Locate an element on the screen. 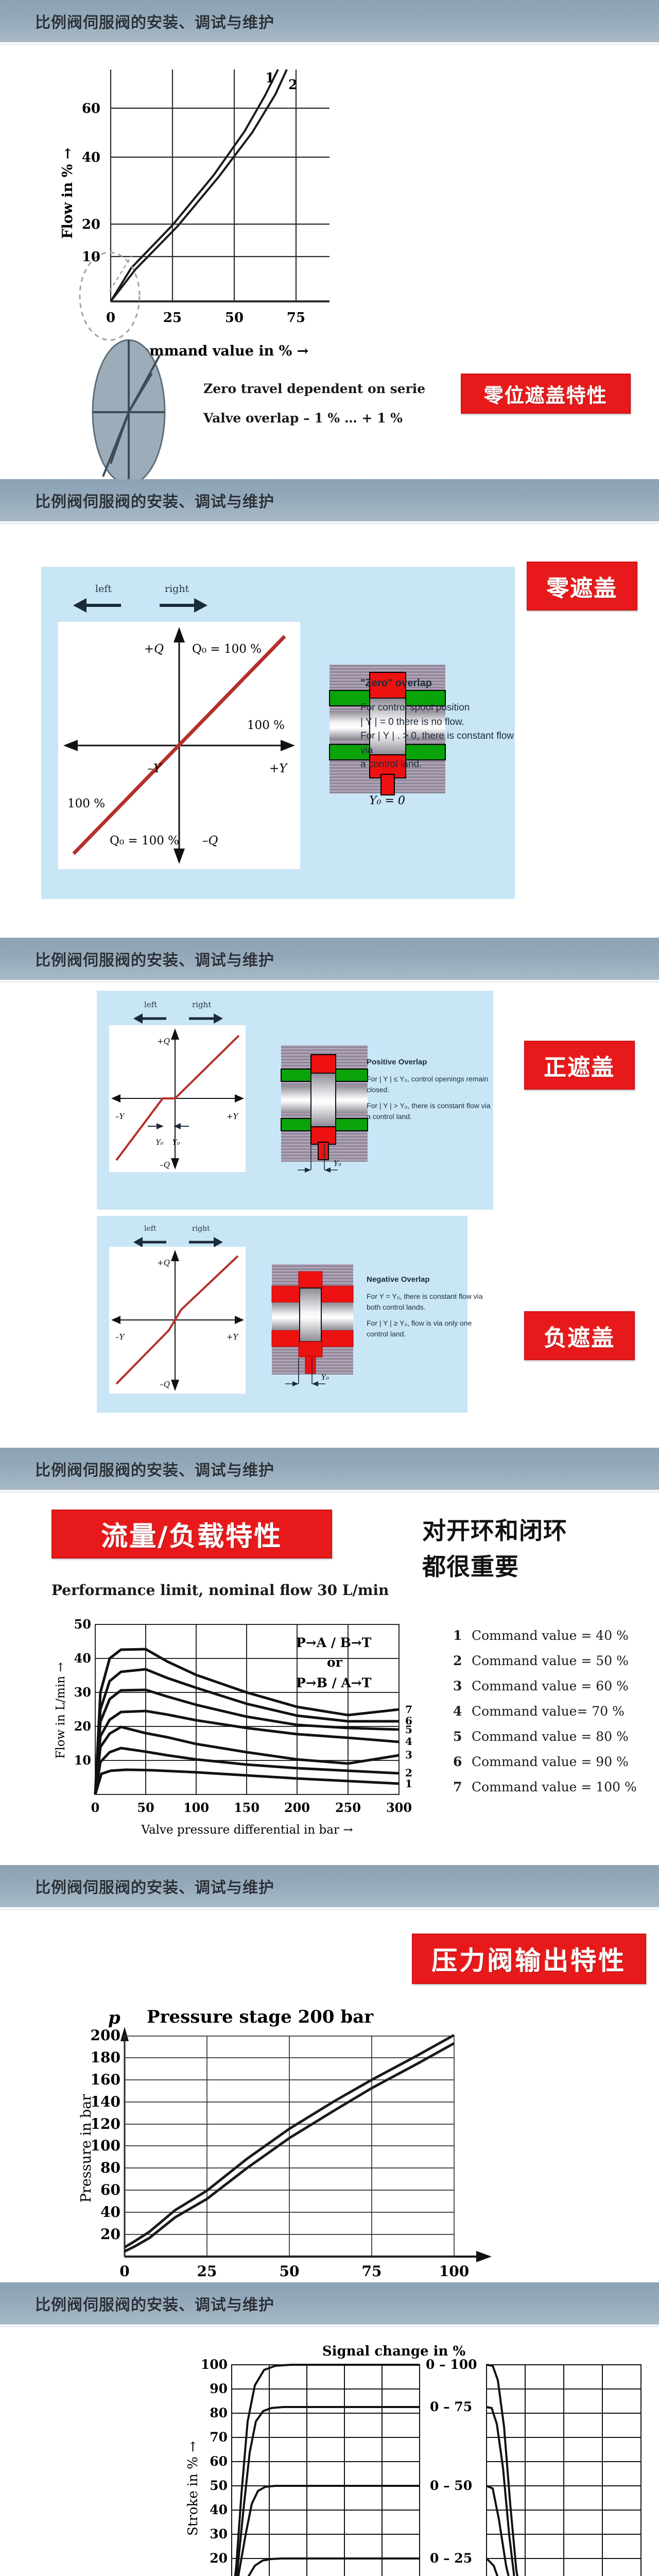 This screenshot has height=2576, width=659. slide-2-header: 比例阀伺服阀的安装、调试与维护 is located at coordinates (329, 501).